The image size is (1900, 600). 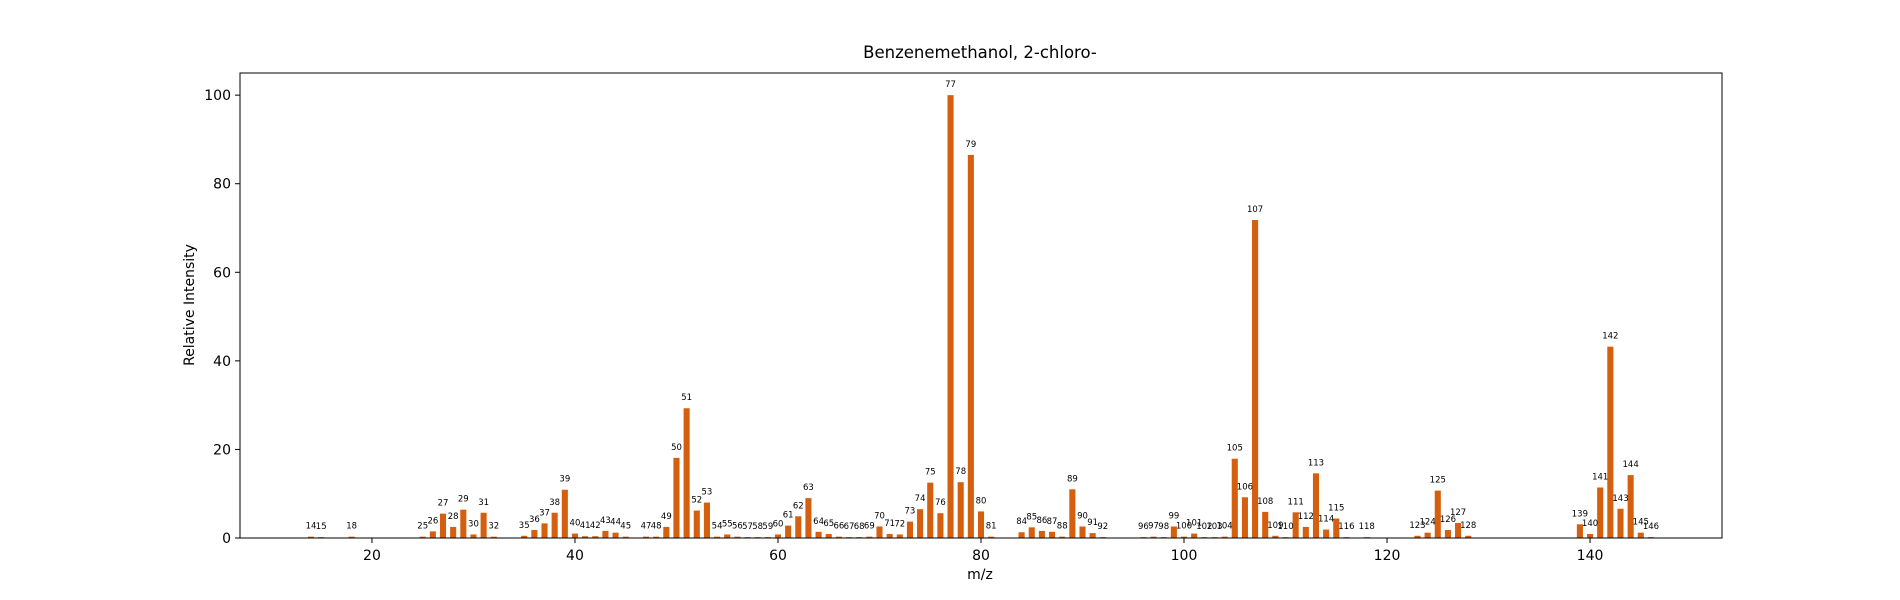 What do you see at coordinates (1031, 517) in the screenshot?
I see `peak-label-85: 85` at bounding box center [1031, 517].